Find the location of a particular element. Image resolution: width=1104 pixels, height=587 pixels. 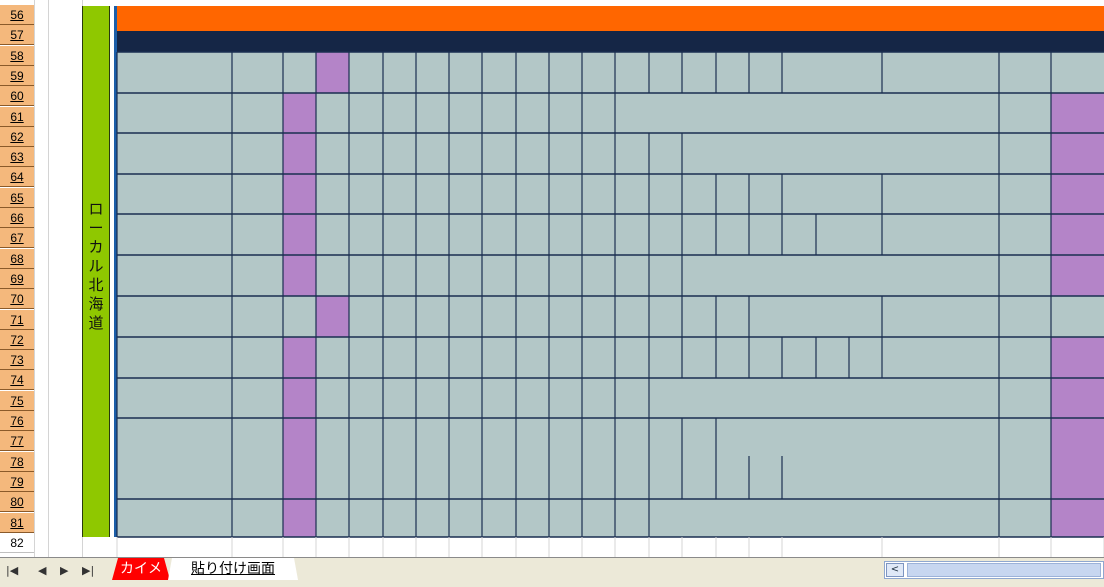

region-label-char: カ is located at coordinates (96, 247).